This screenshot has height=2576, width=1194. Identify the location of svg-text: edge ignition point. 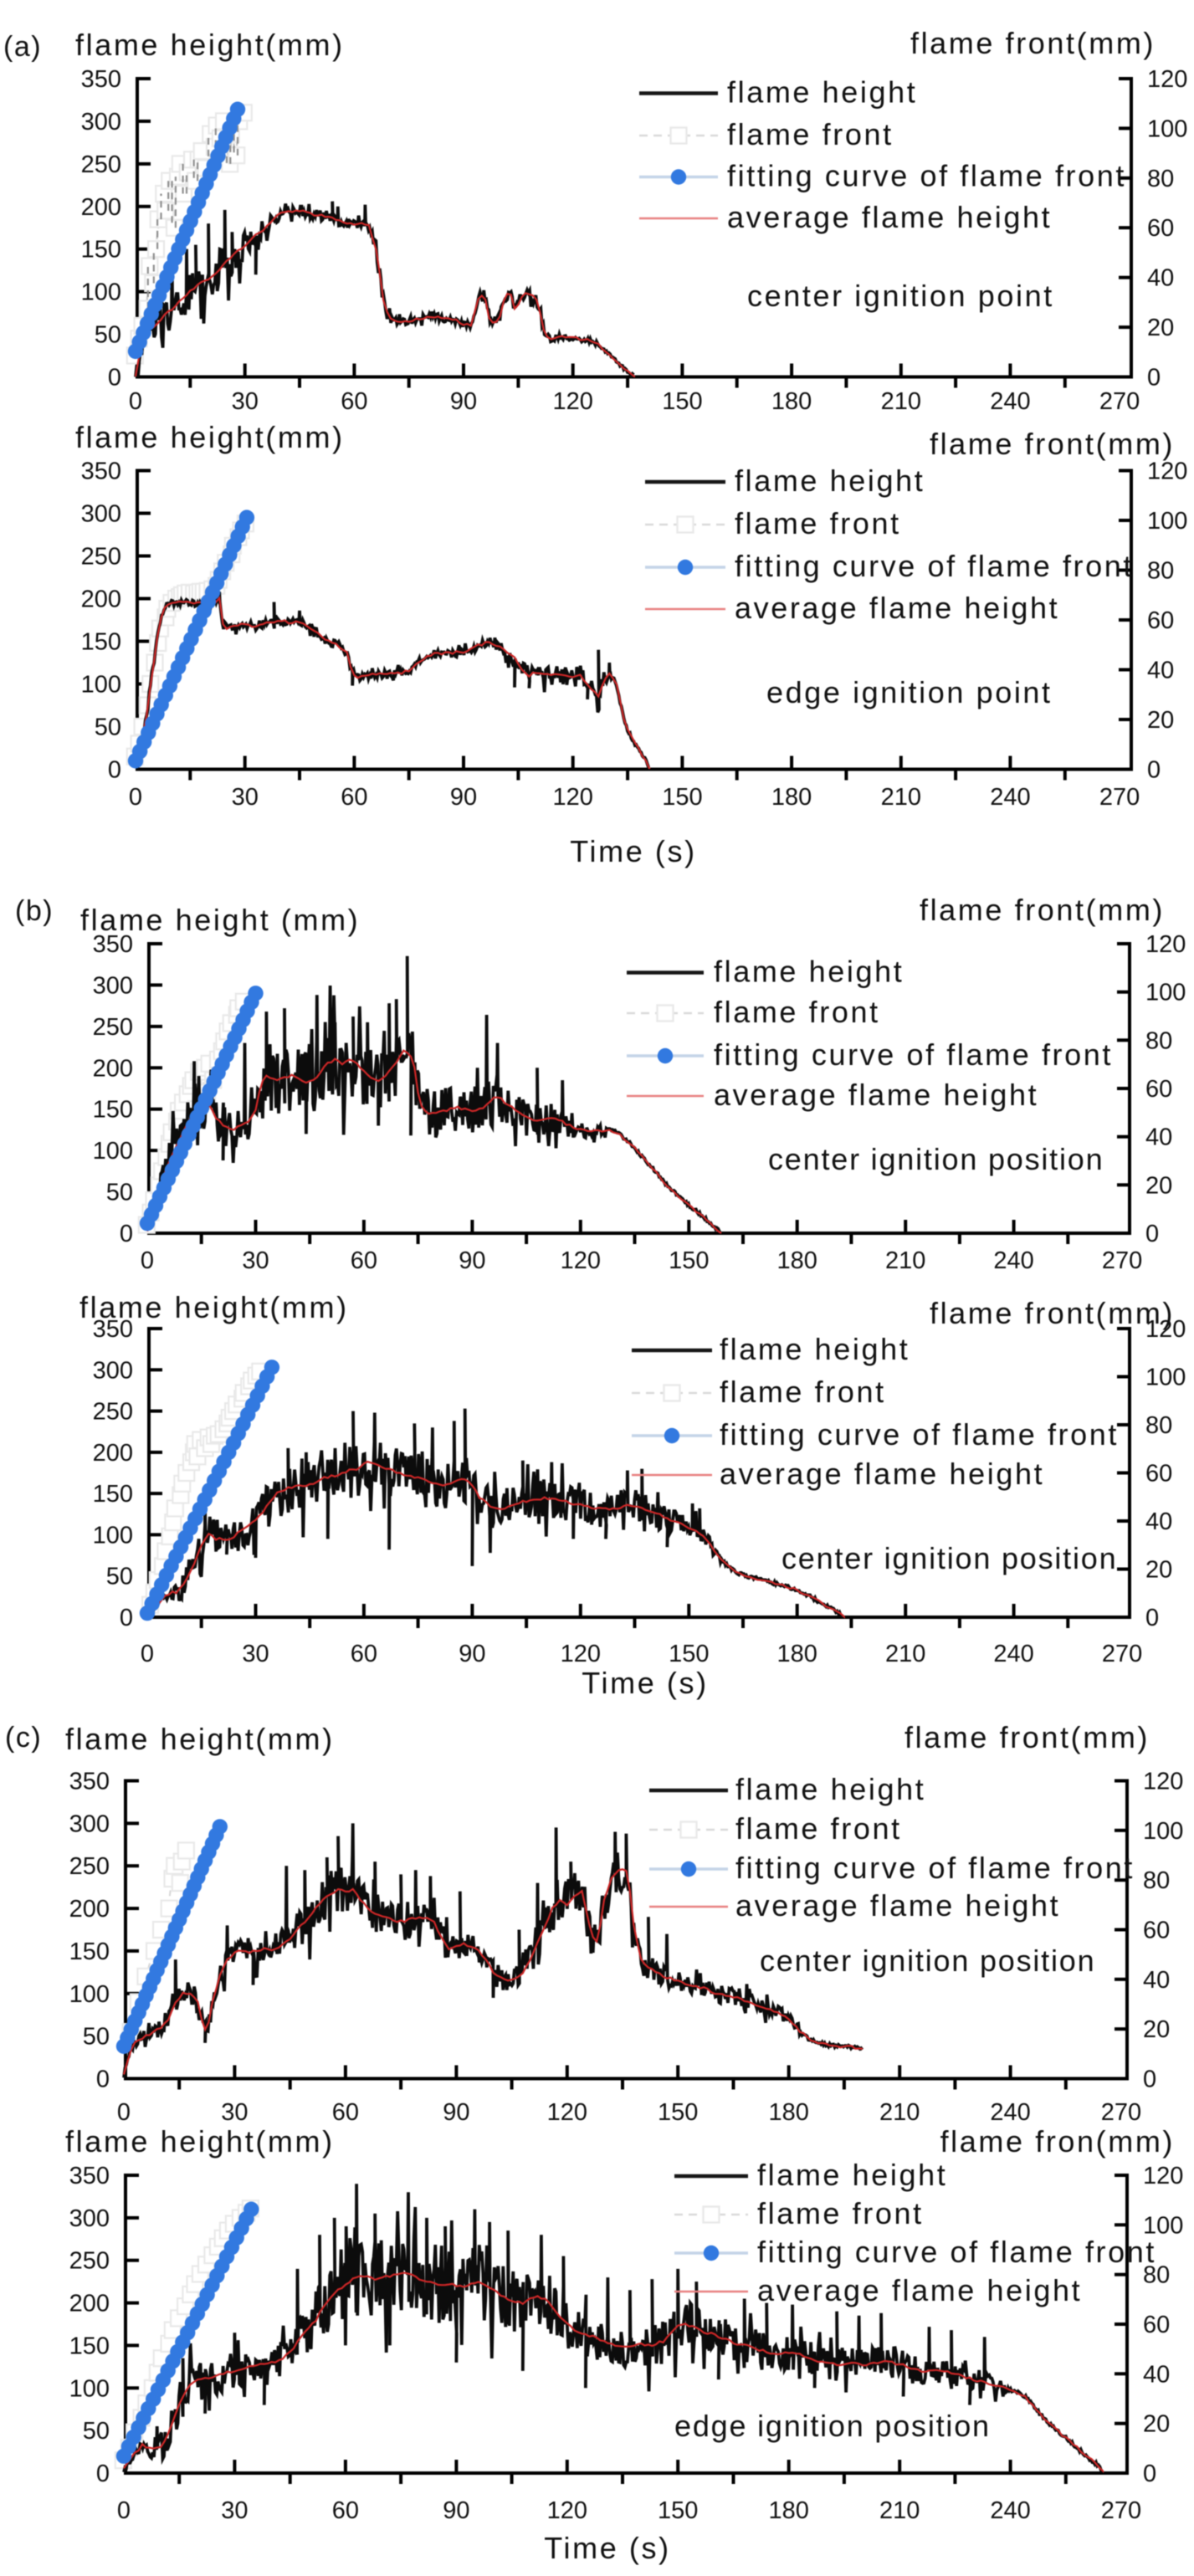
(909, 692).